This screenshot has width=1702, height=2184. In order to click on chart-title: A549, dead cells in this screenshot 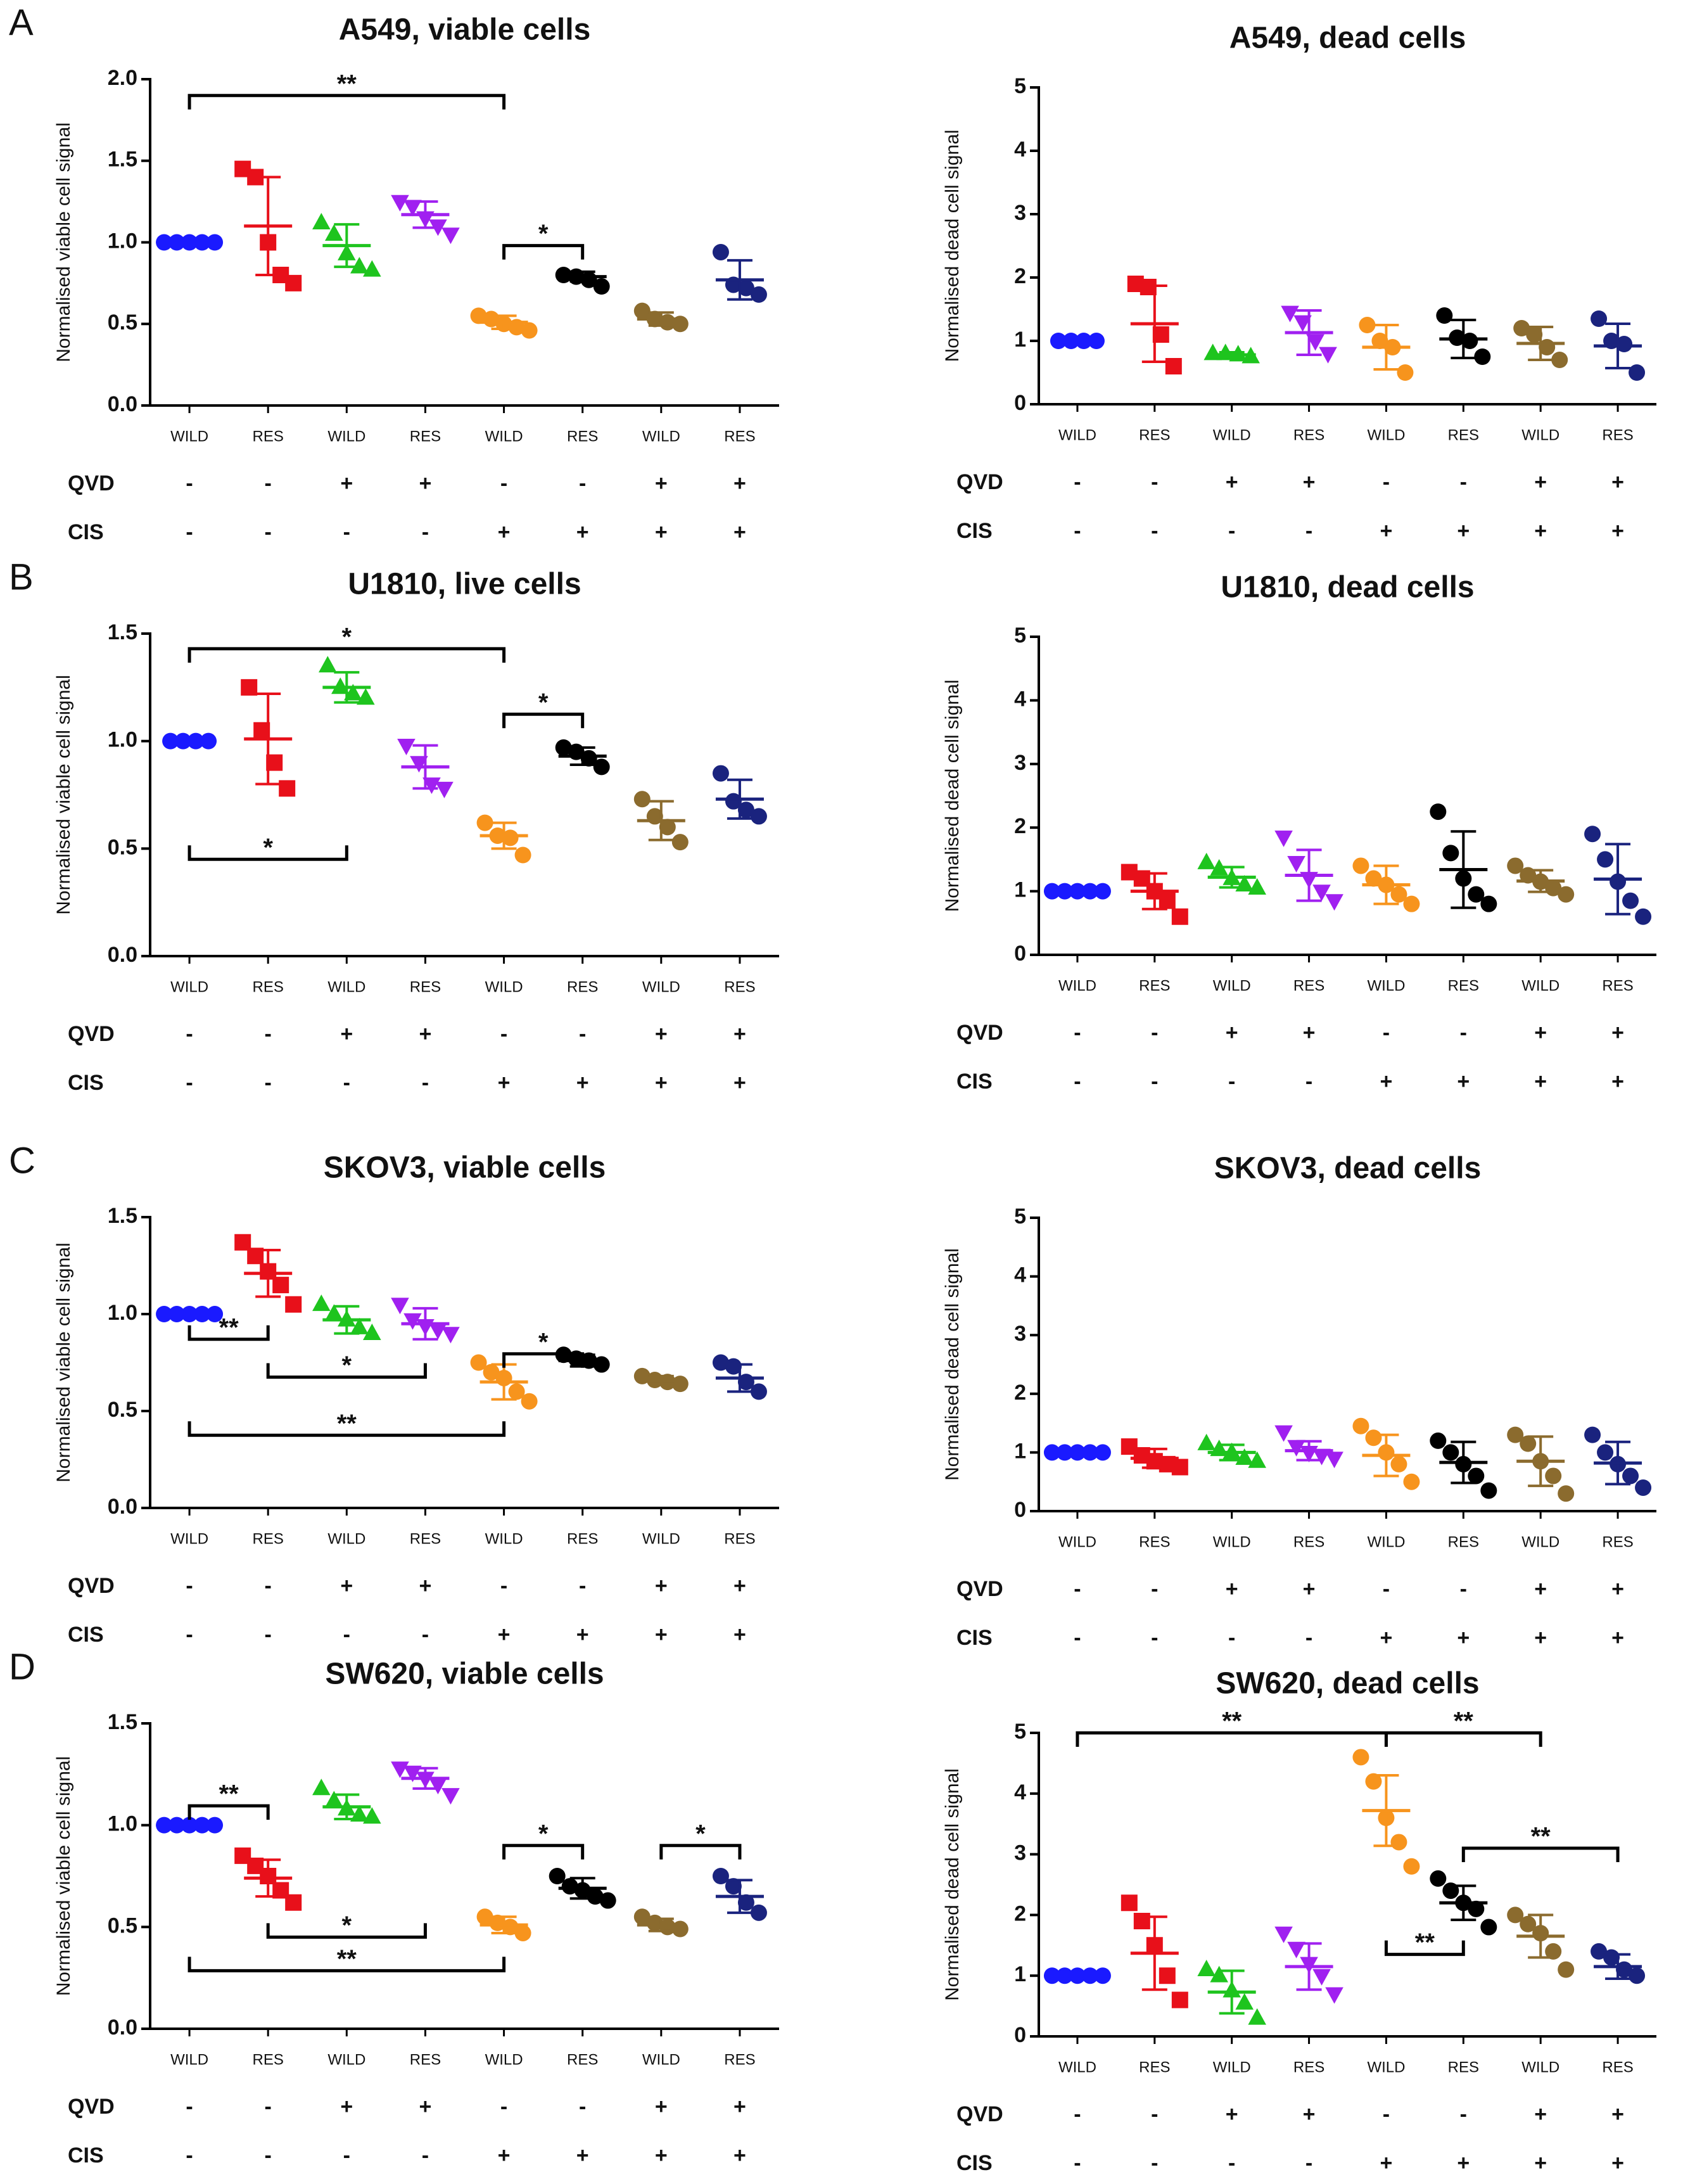, I will do `click(1347, 38)`.